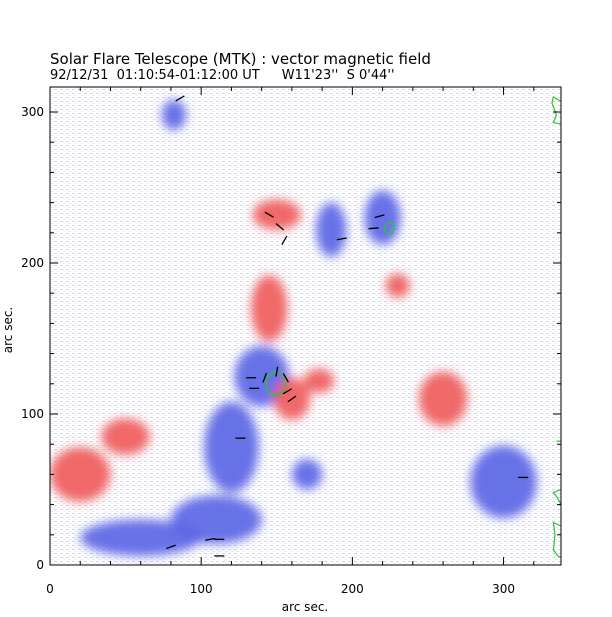 The image size is (612, 617). I want to click on x-tick-label: 100, so click(201, 589).